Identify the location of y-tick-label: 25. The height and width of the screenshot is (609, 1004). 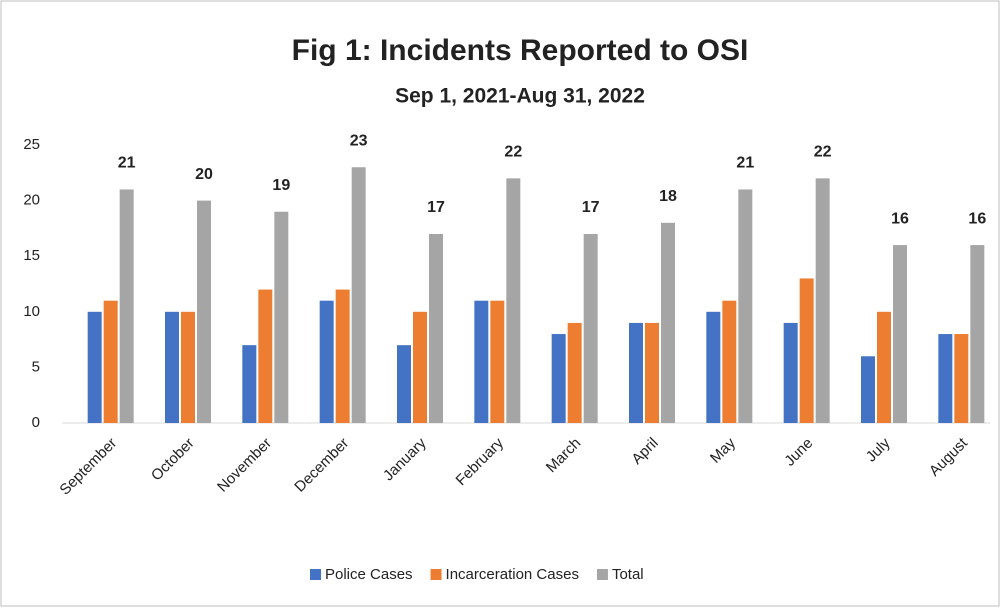
(31, 144).